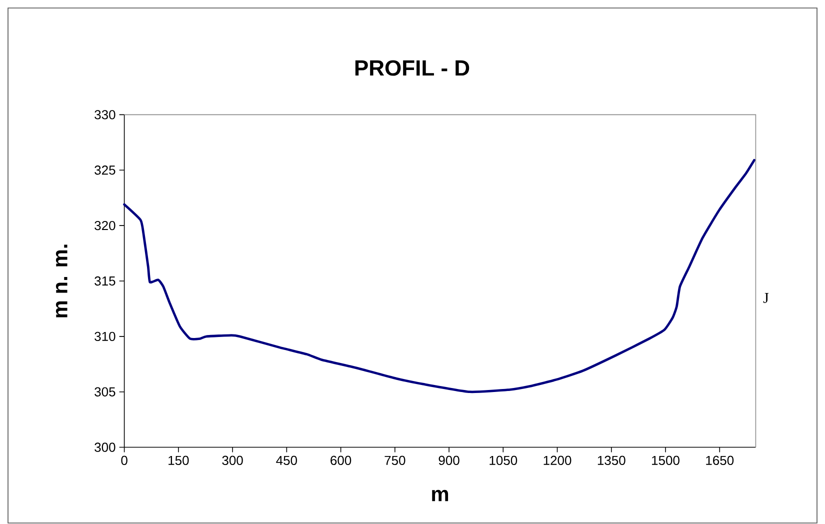 The width and height of the screenshot is (825, 524). I want to click on x-tick-label: 300, so click(232, 461).